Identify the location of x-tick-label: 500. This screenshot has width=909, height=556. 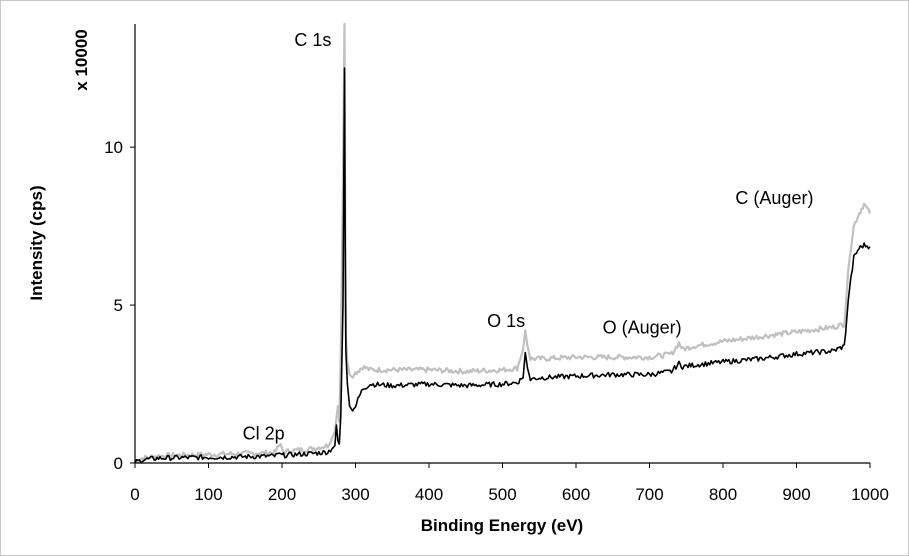
(502, 494).